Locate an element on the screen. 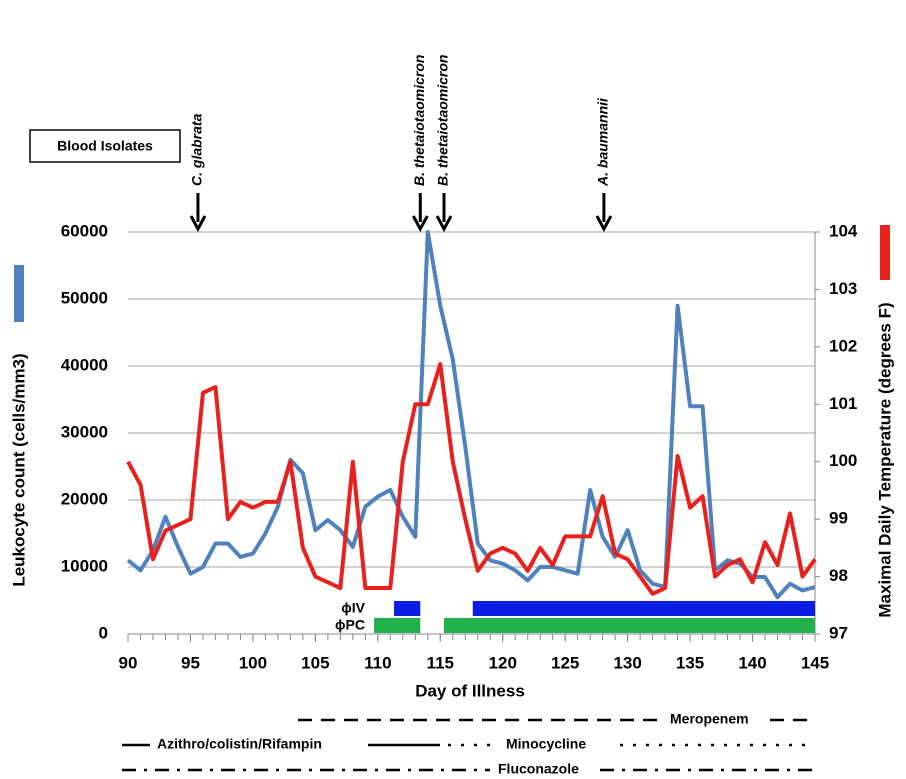 Image resolution: width=906 pixels, height=779 pixels. y-tick-label: 30000 is located at coordinates (84, 431).